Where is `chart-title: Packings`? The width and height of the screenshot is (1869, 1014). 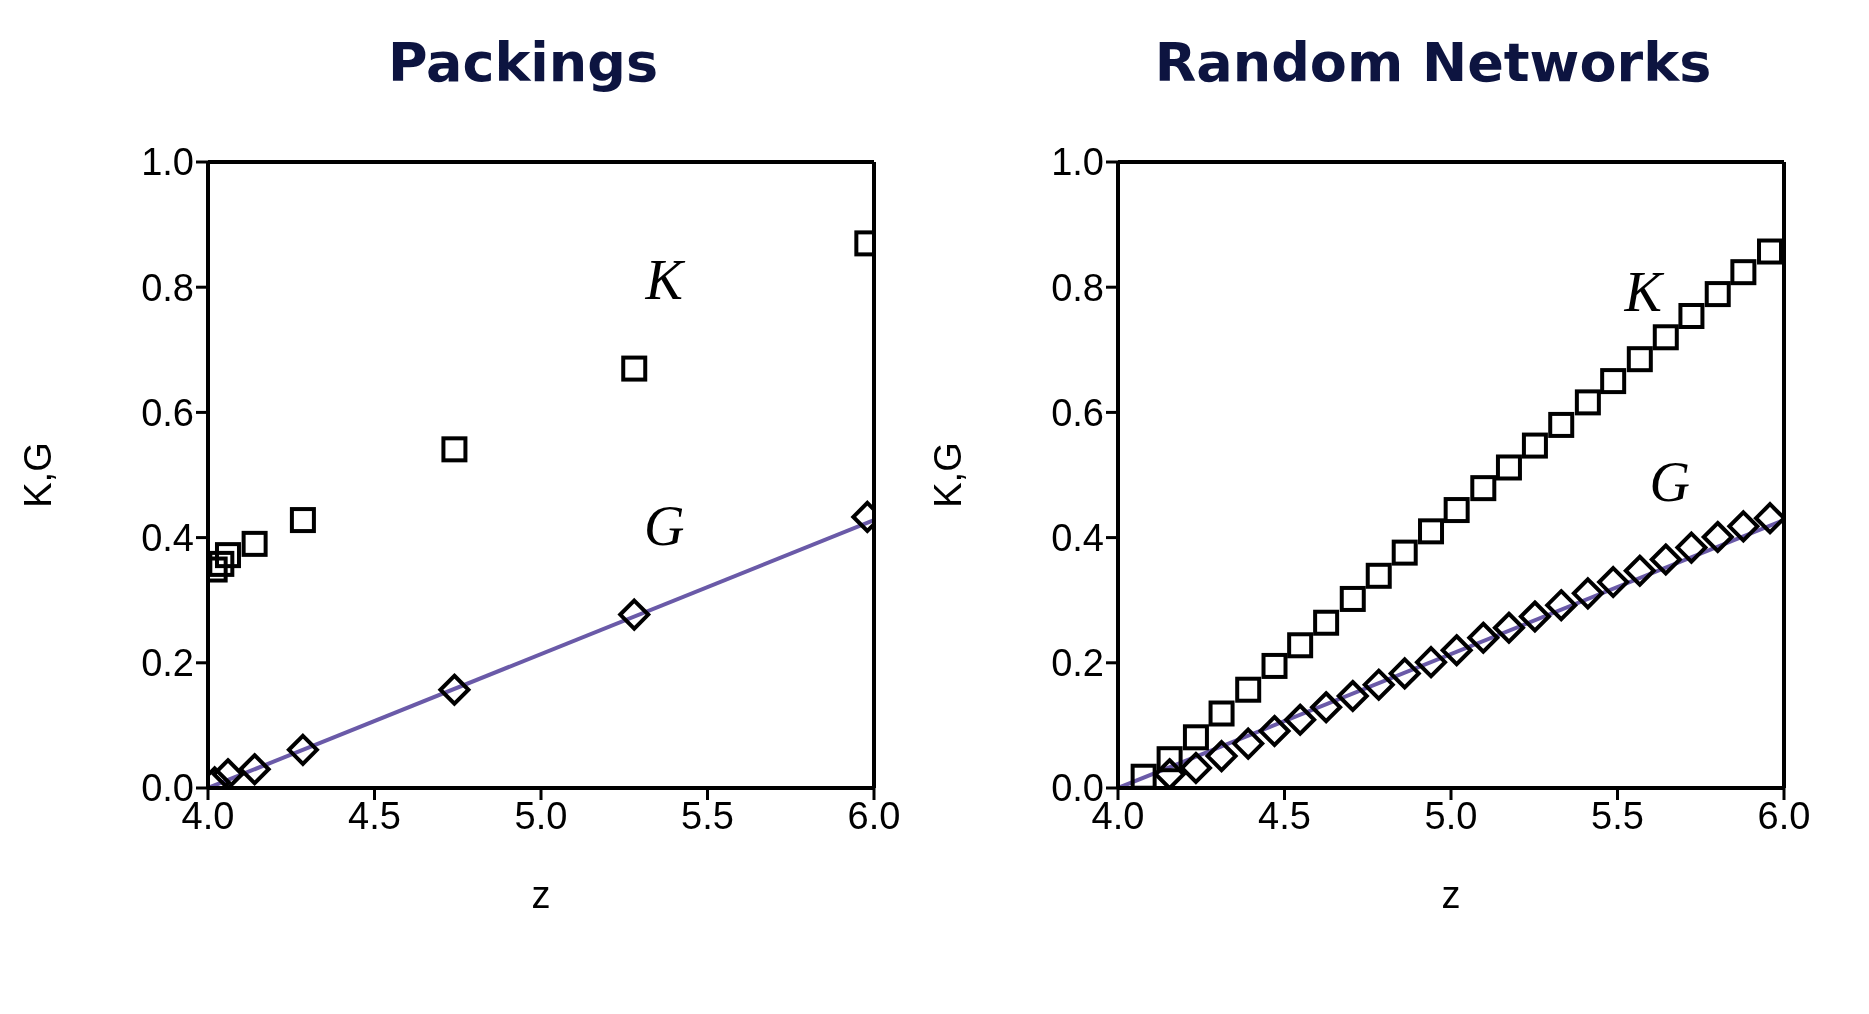
chart-title: Packings is located at coordinates (523, 63).